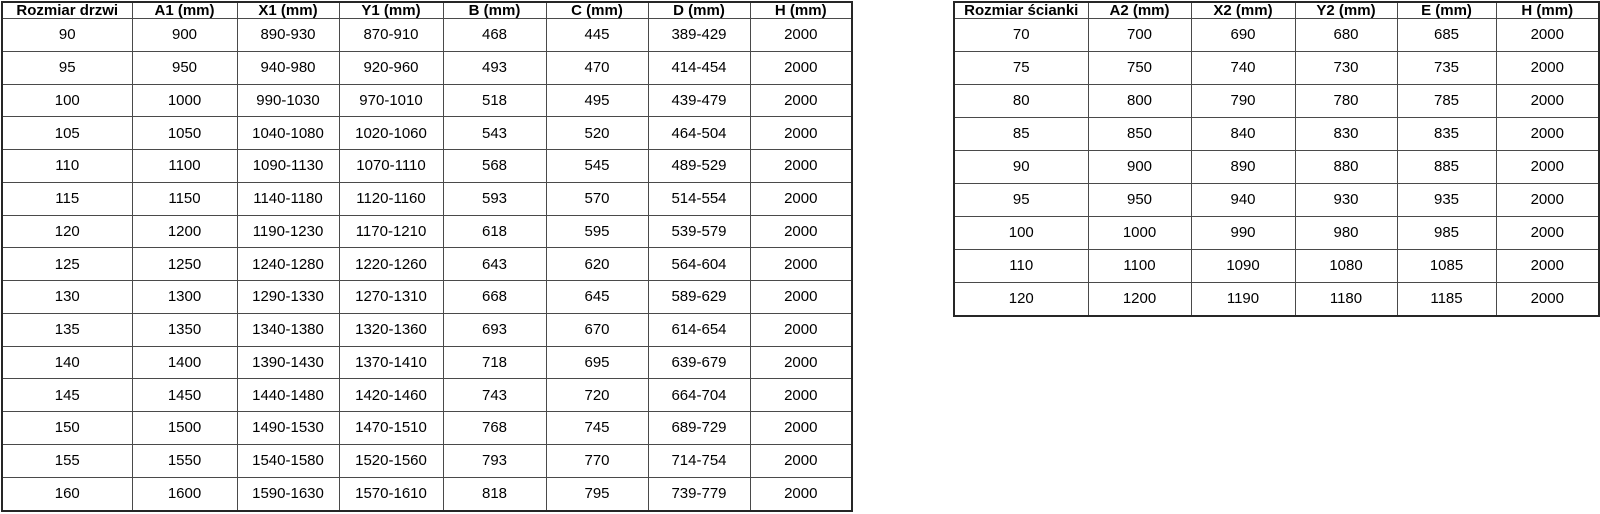 This screenshot has width=1600, height=514. I want to click on table-cell: 1070-1110, so click(391, 166).